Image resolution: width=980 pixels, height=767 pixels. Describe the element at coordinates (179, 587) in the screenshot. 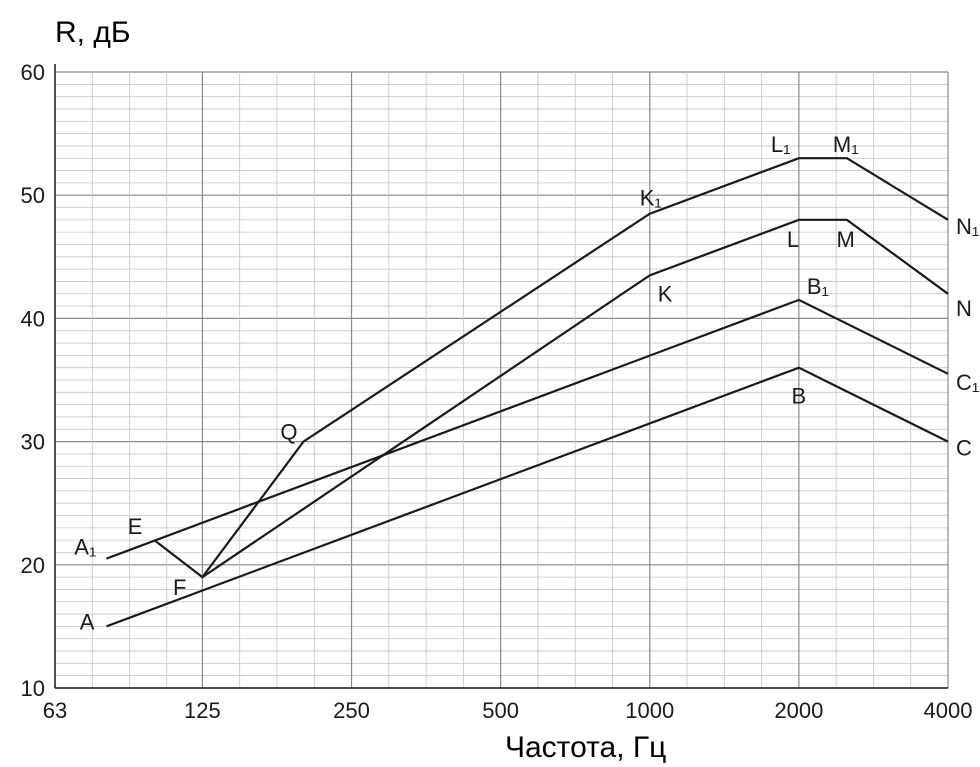

I see `point-label: F` at that location.